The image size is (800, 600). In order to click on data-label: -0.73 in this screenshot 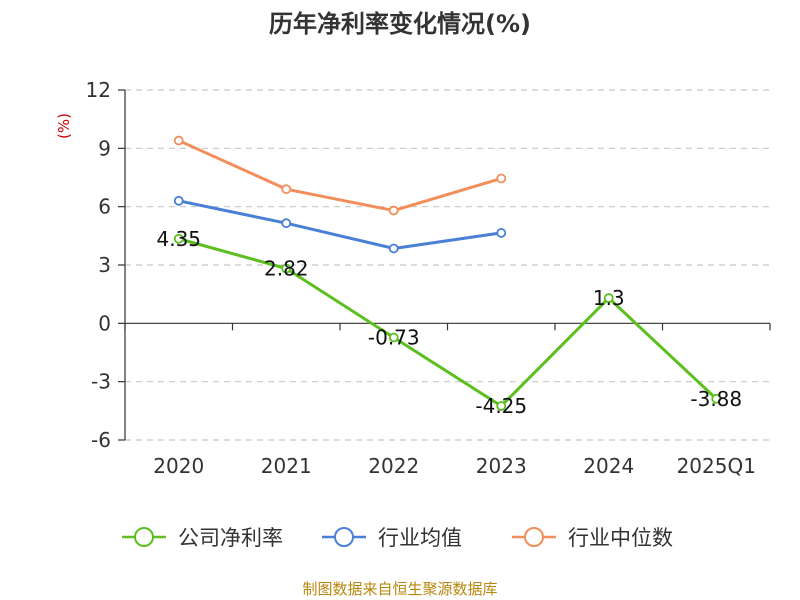, I will do `click(394, 338)`.